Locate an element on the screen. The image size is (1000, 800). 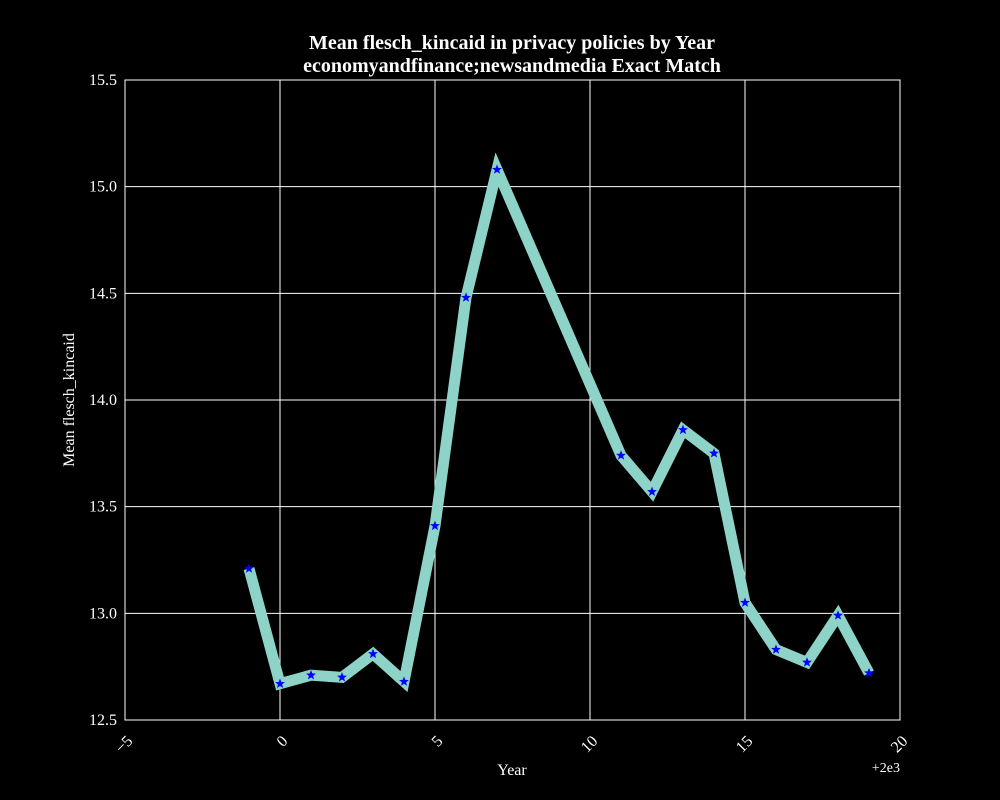
x-tick-label: 20 is located at coordinates (899, 744).